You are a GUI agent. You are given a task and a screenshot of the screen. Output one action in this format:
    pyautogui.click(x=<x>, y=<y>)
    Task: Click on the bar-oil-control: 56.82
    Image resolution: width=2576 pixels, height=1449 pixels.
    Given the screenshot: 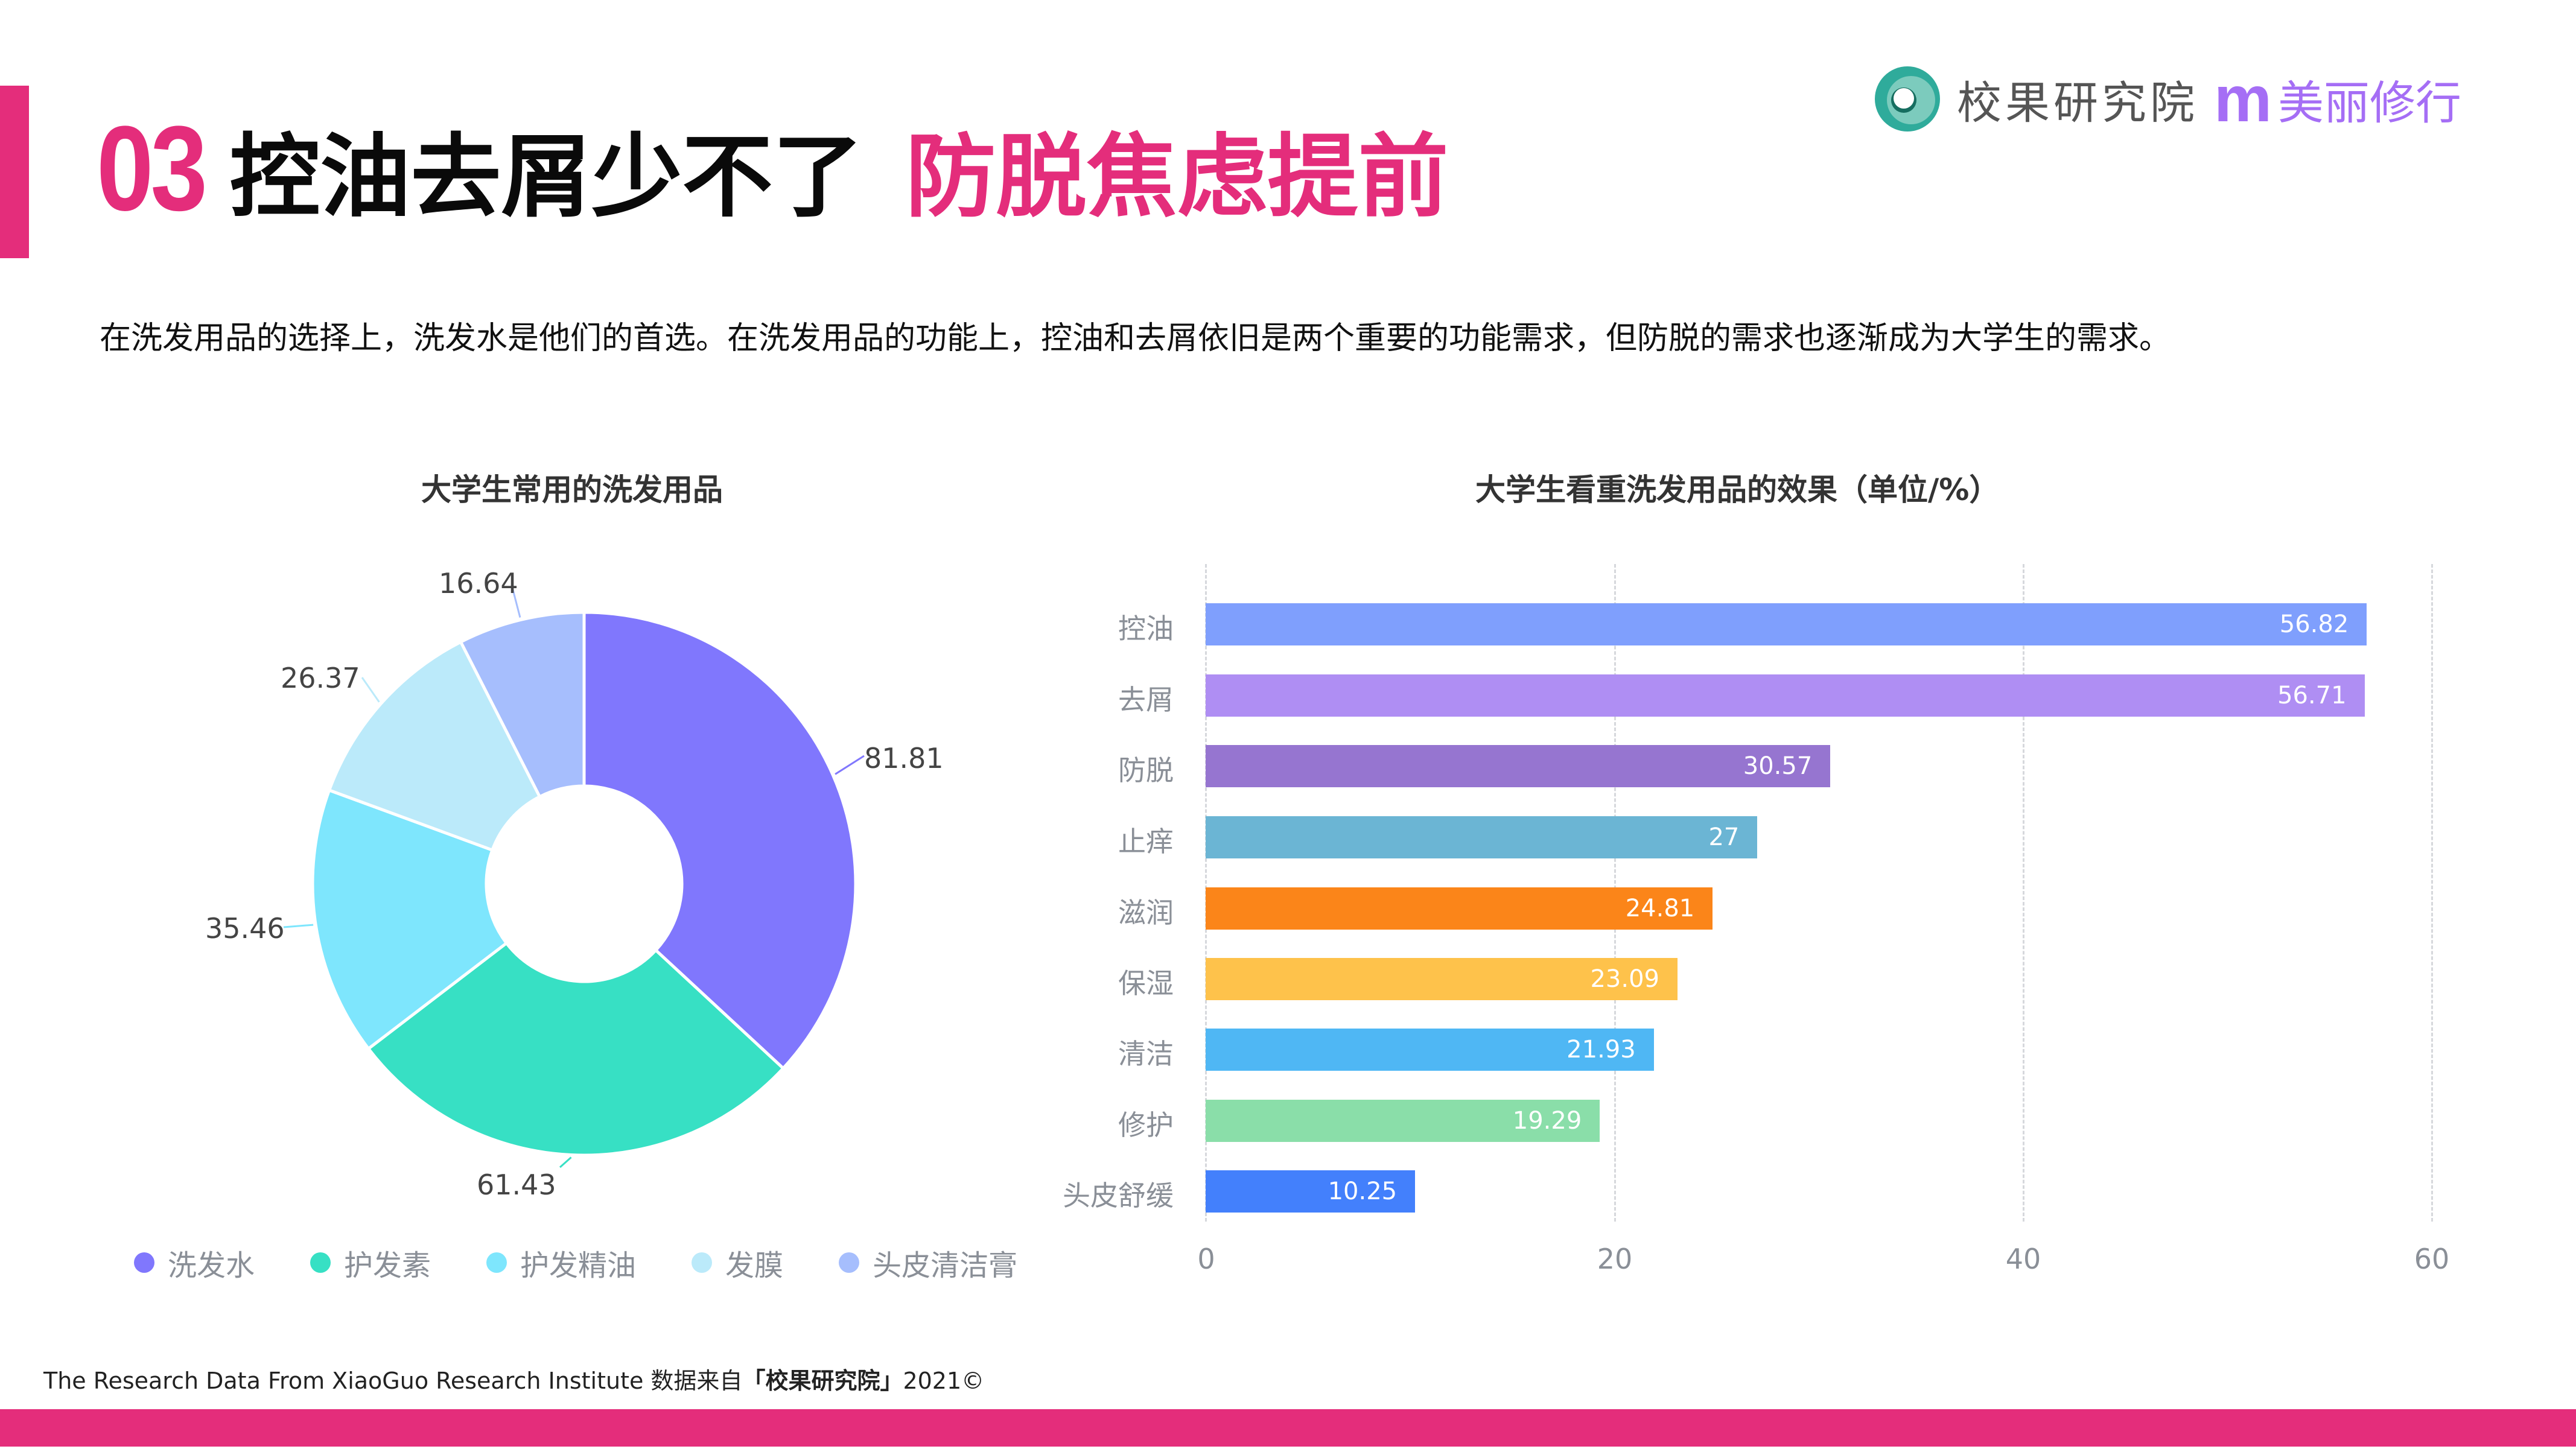 What is the action you would take?
    pyautogui.click(x=1787, y=624)
    